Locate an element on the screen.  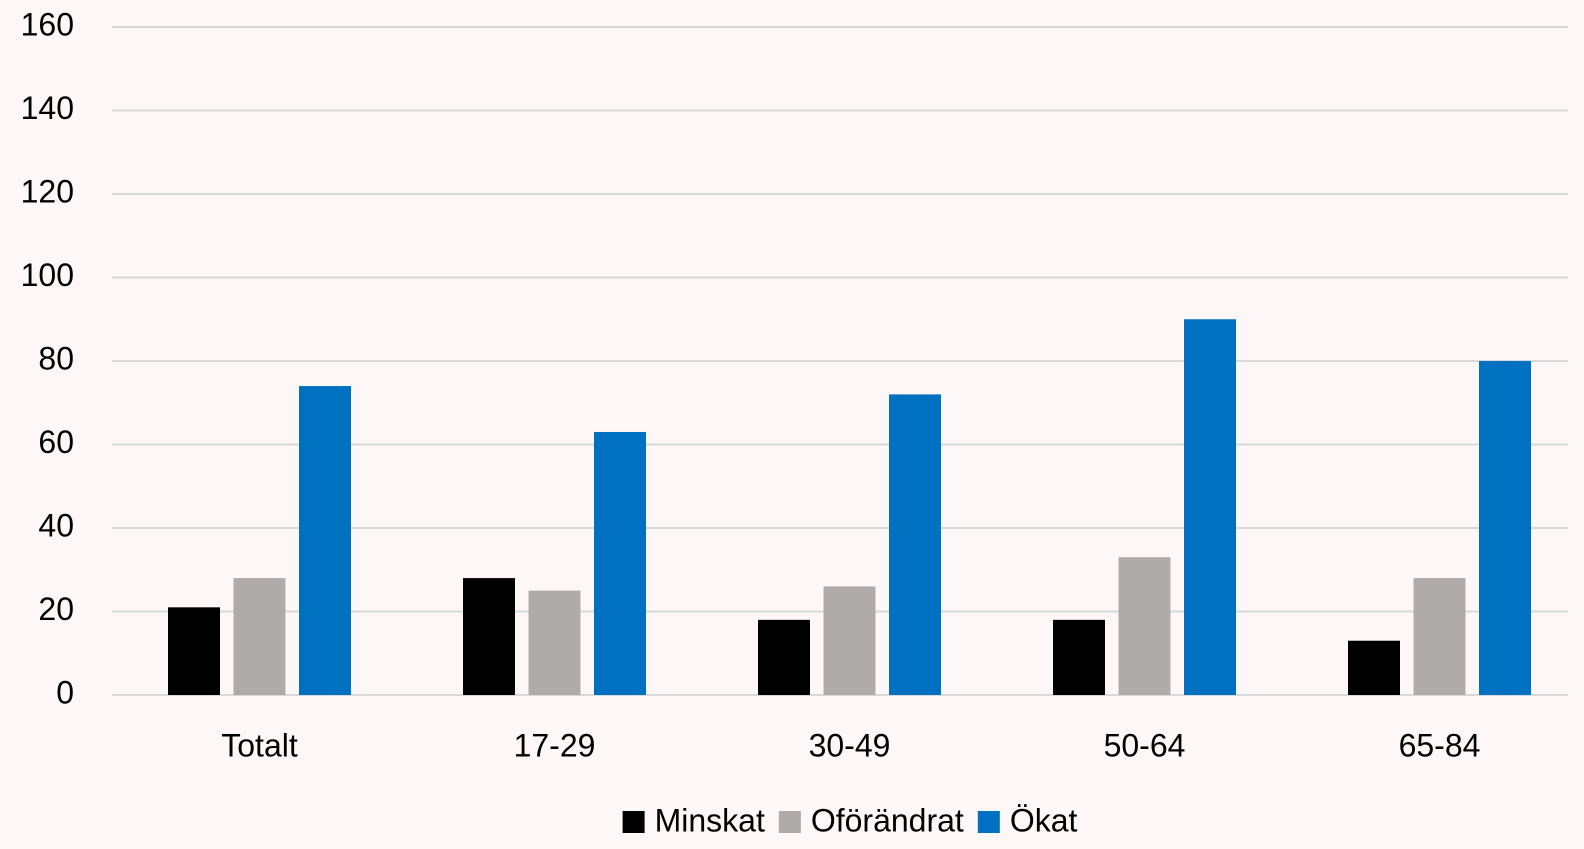
y-tick-label: 140 is located at coordinates (47, 108).